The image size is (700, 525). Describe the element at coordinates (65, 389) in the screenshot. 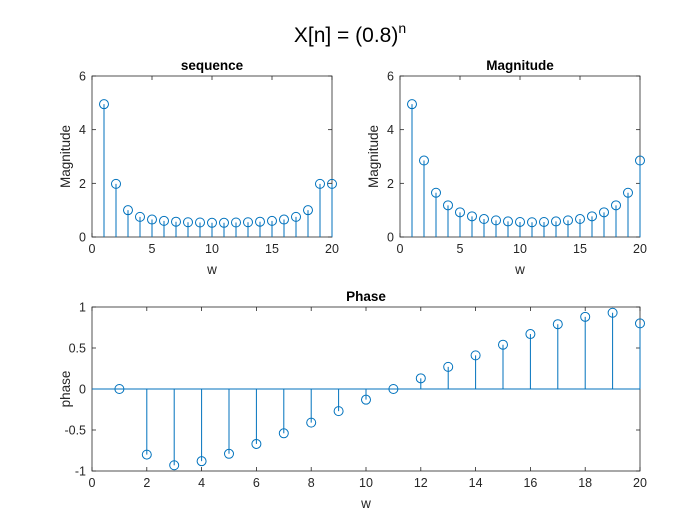

I see `y-axis-label: phase` at that location.